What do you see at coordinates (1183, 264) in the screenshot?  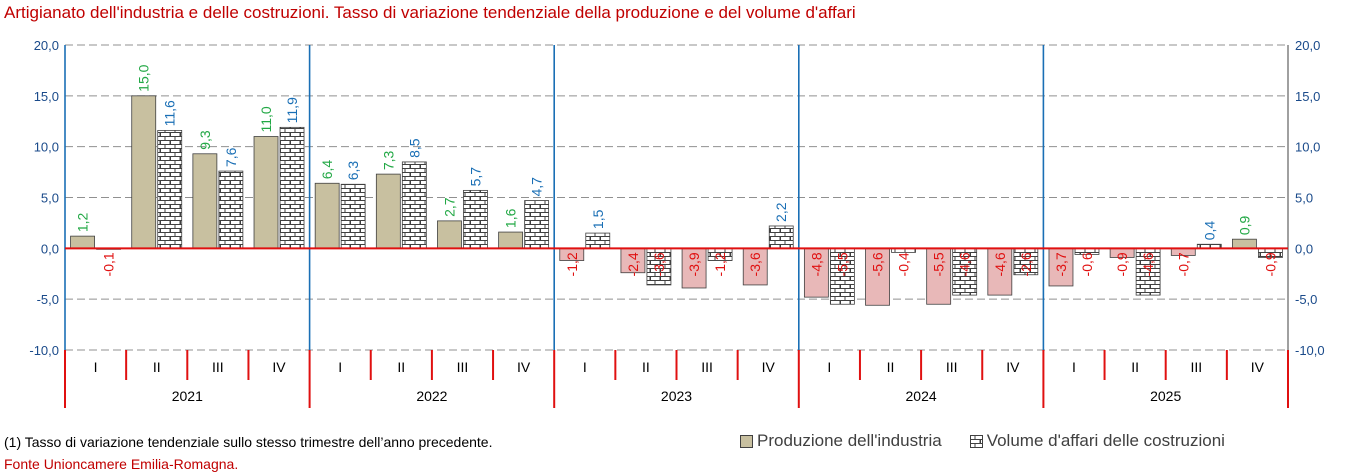 I see `data-label-production: -0,7` at bounding box center [1183, 264].